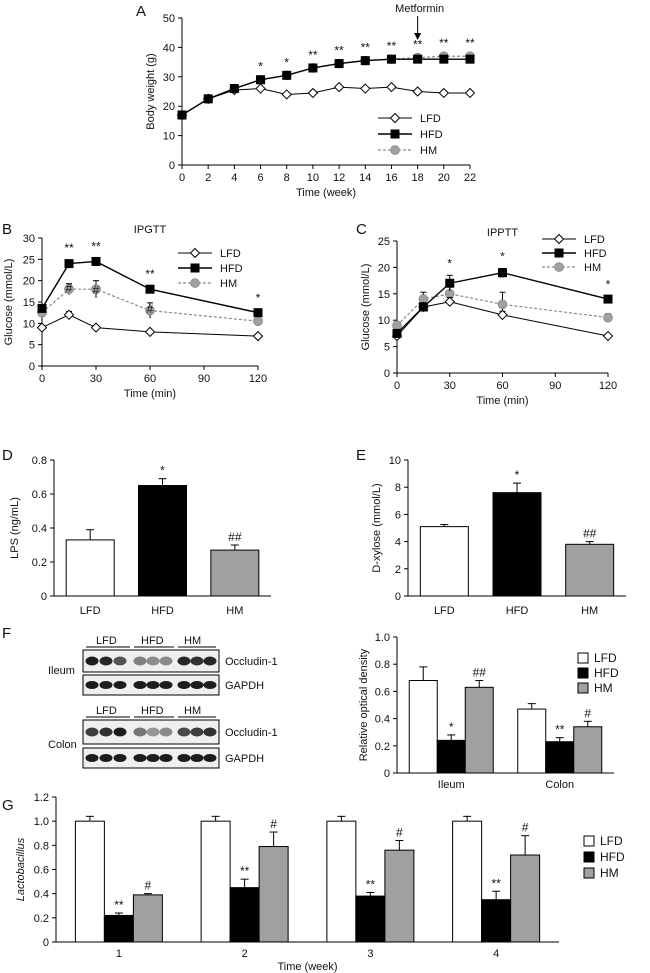  I want to click on x-tick-label: 8, so click(287, 178).